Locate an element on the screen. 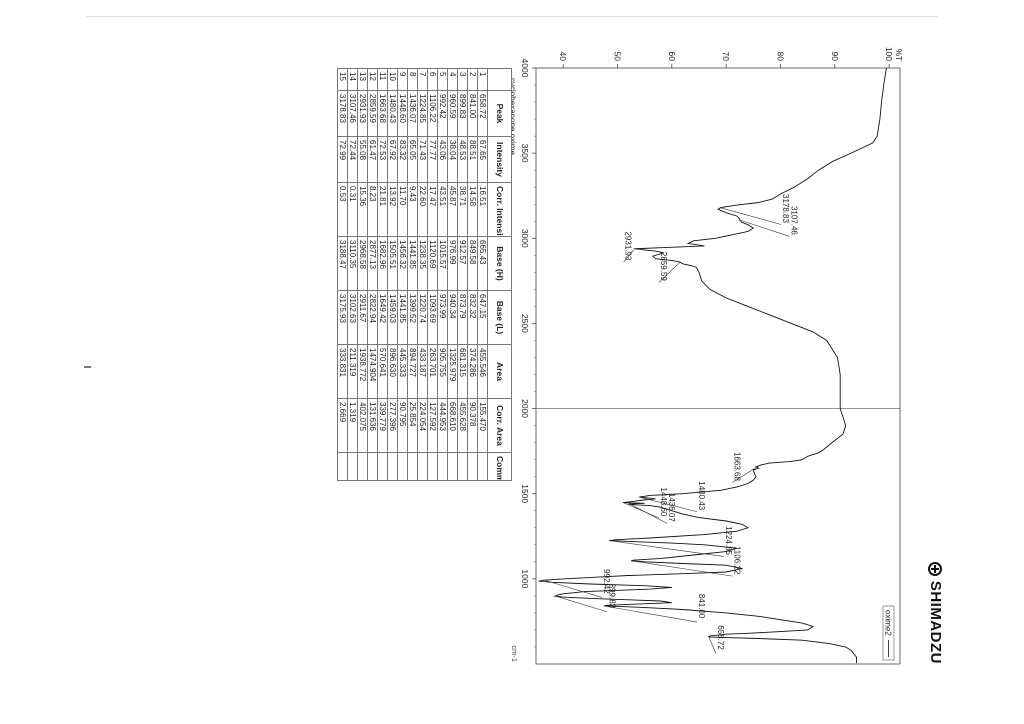  peak-label: 1448.60 is located at coordinates (663, 501).